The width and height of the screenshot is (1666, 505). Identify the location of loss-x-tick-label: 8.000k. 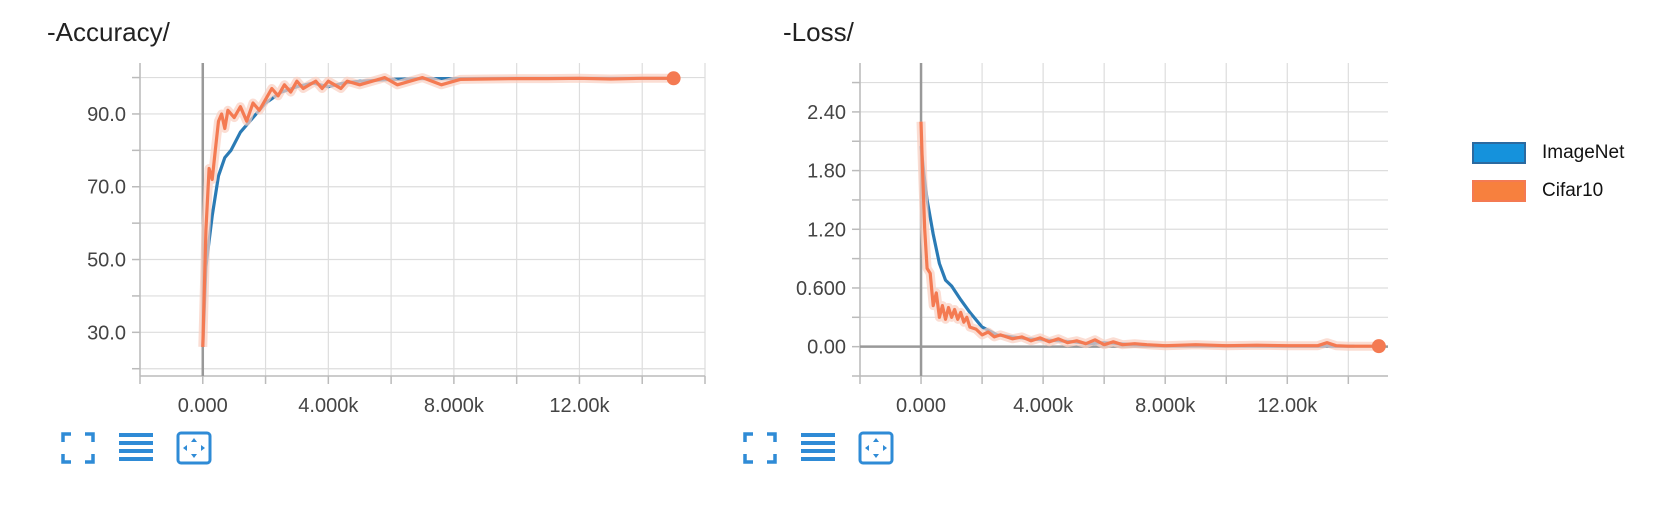
(1165, 406).